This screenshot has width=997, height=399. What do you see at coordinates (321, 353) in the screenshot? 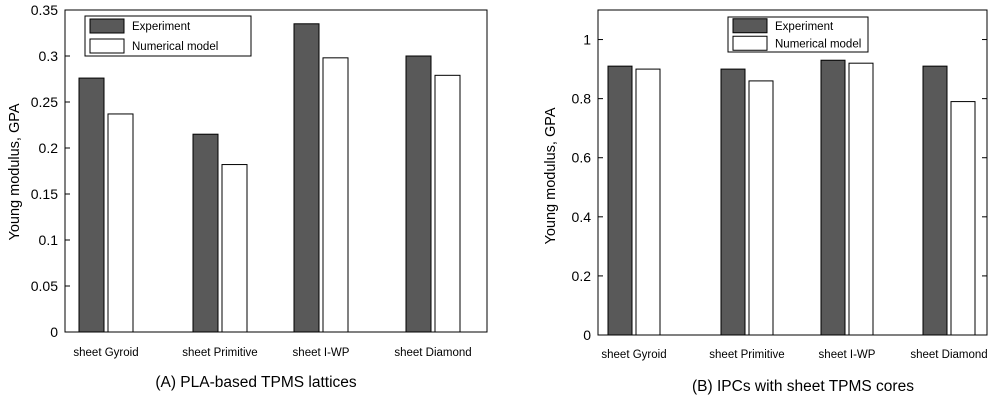
I see `category-label-a: sheet I-WP` at bounding box center [321, 353].